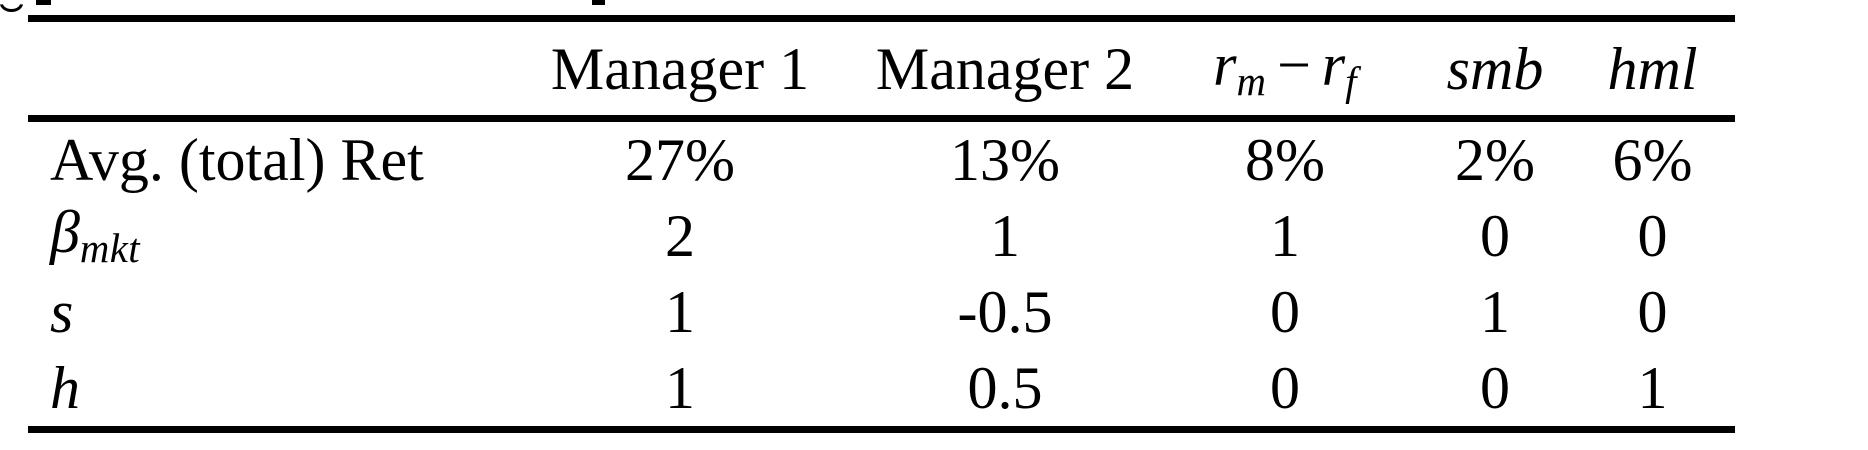 This screenshot has height=450, width=1868. I want to click on row-label-h: h, so click(65, 388).